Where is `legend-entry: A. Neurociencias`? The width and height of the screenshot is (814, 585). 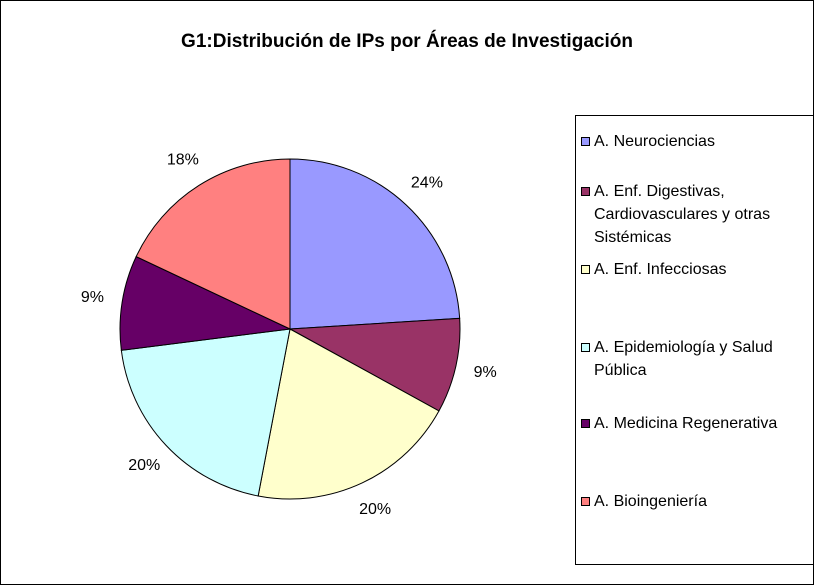
legend-entry: A. Neurociencias is located at coordinates (697, 141).